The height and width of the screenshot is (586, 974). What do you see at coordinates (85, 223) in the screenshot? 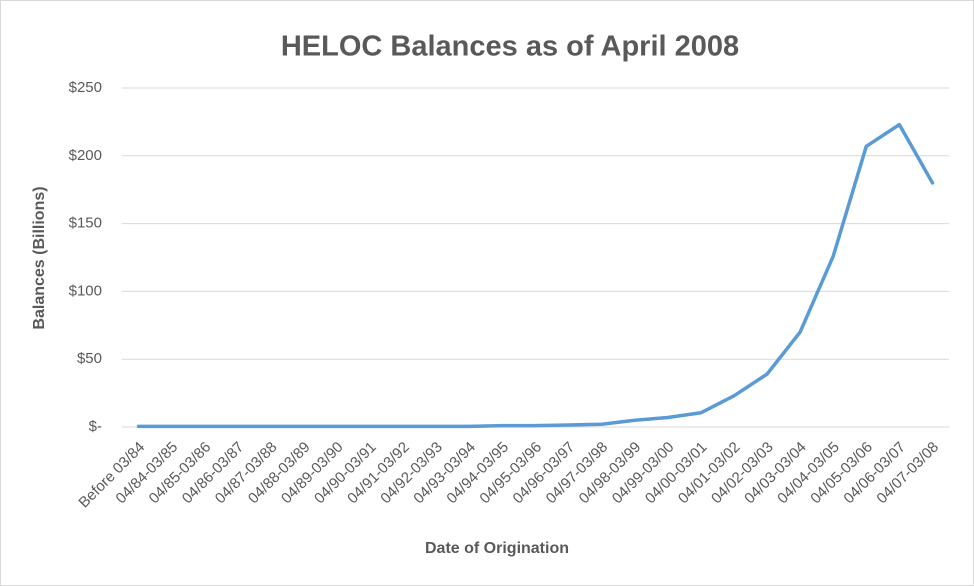
I see `y-tick-label: $150` at bounding box center [85, 223].